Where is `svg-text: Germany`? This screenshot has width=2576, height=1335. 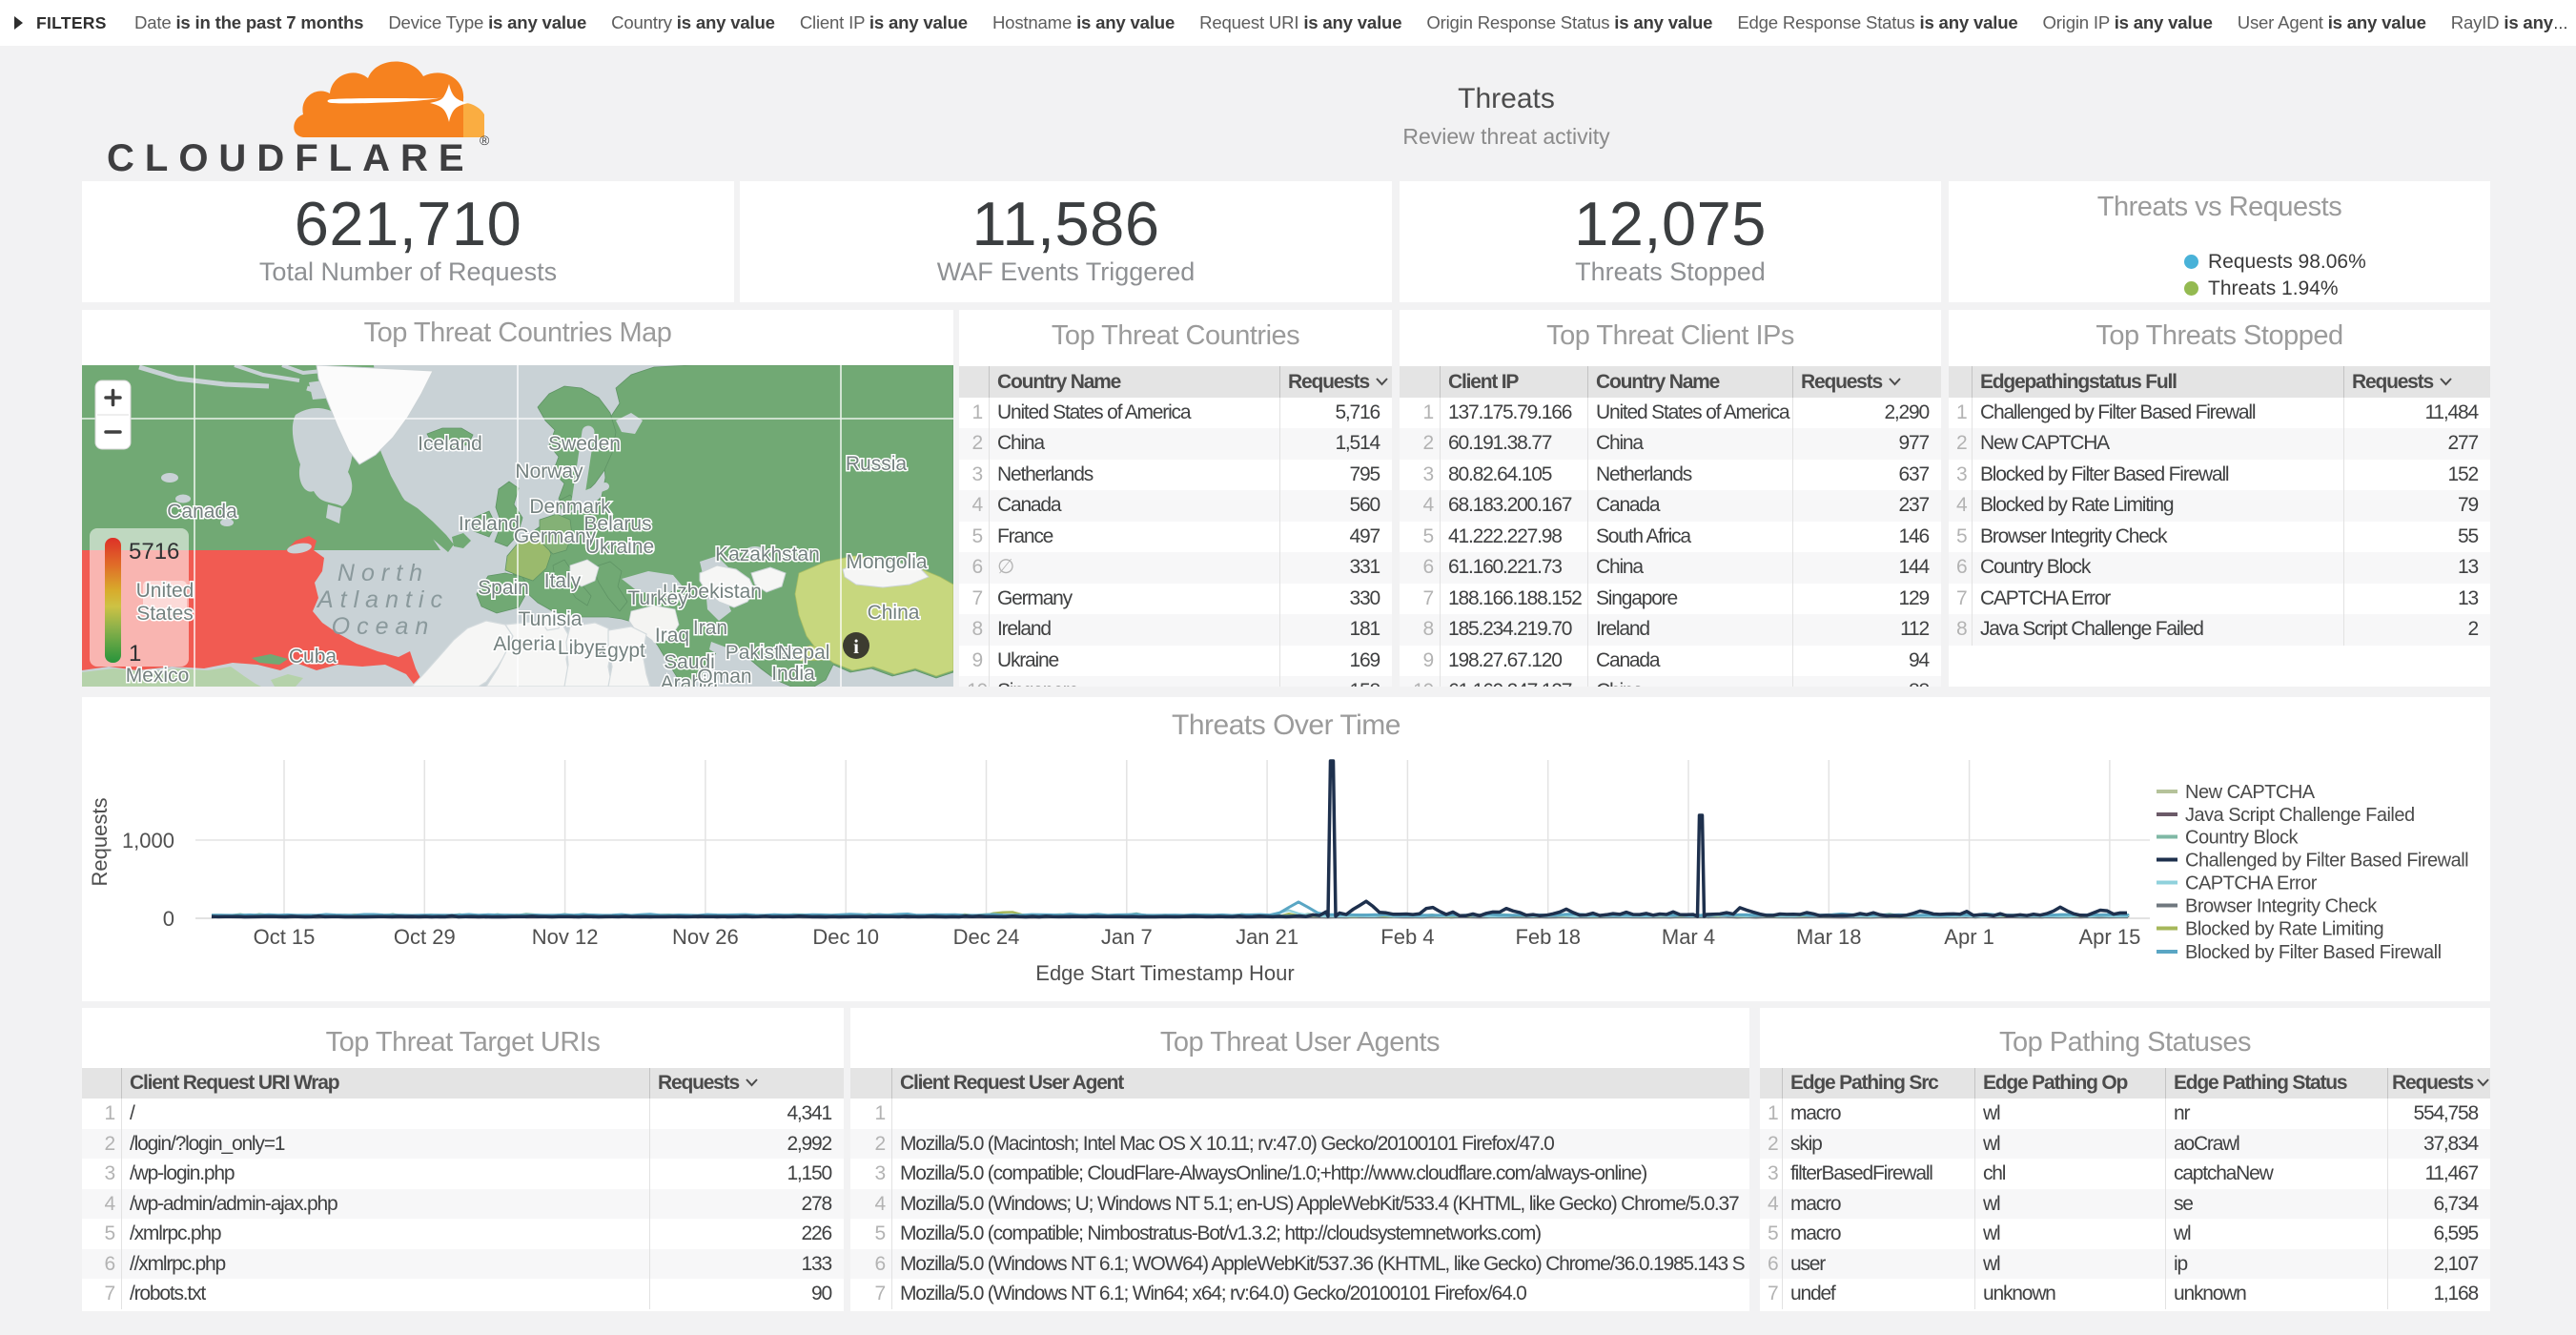 svg-text: Germany is located at coordinates (555, 536).